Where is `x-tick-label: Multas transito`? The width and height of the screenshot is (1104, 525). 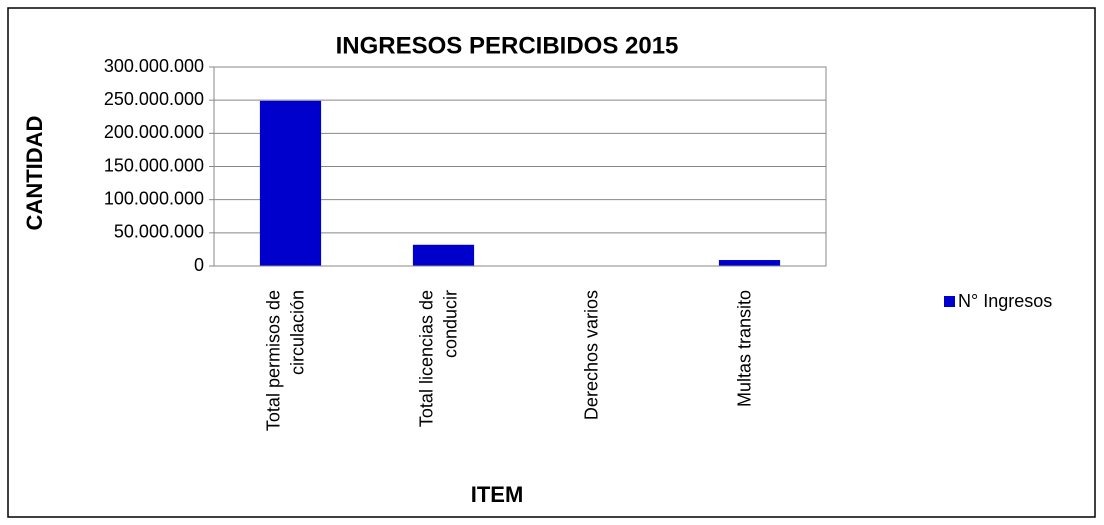 x-tick-label: Multas transito is located at coordinates (744, 348).